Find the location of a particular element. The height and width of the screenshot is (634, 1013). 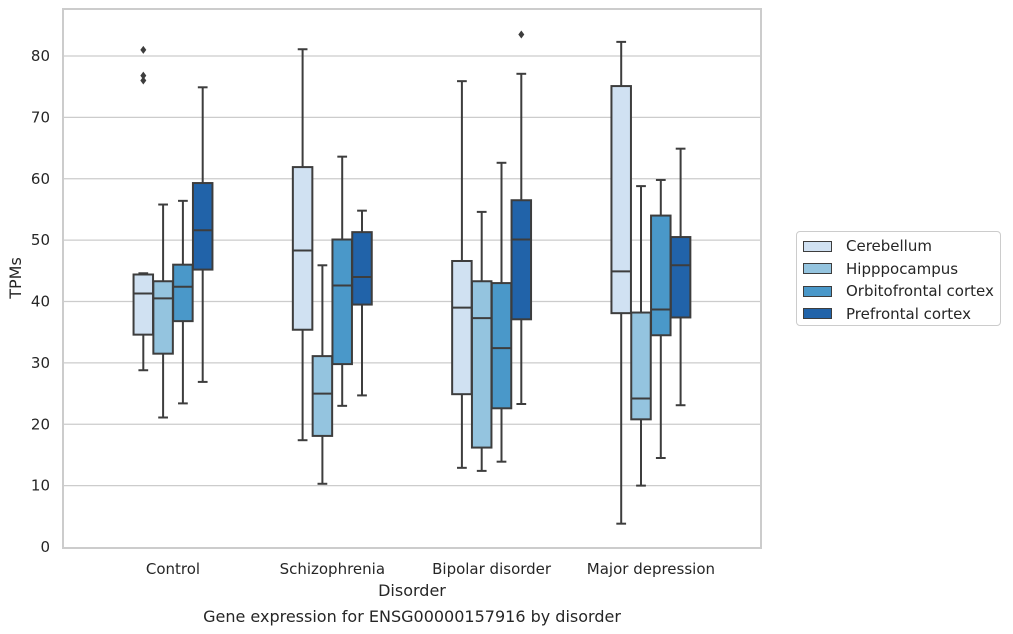

y-tick-label: 80 is located at coordinates (40, 56).